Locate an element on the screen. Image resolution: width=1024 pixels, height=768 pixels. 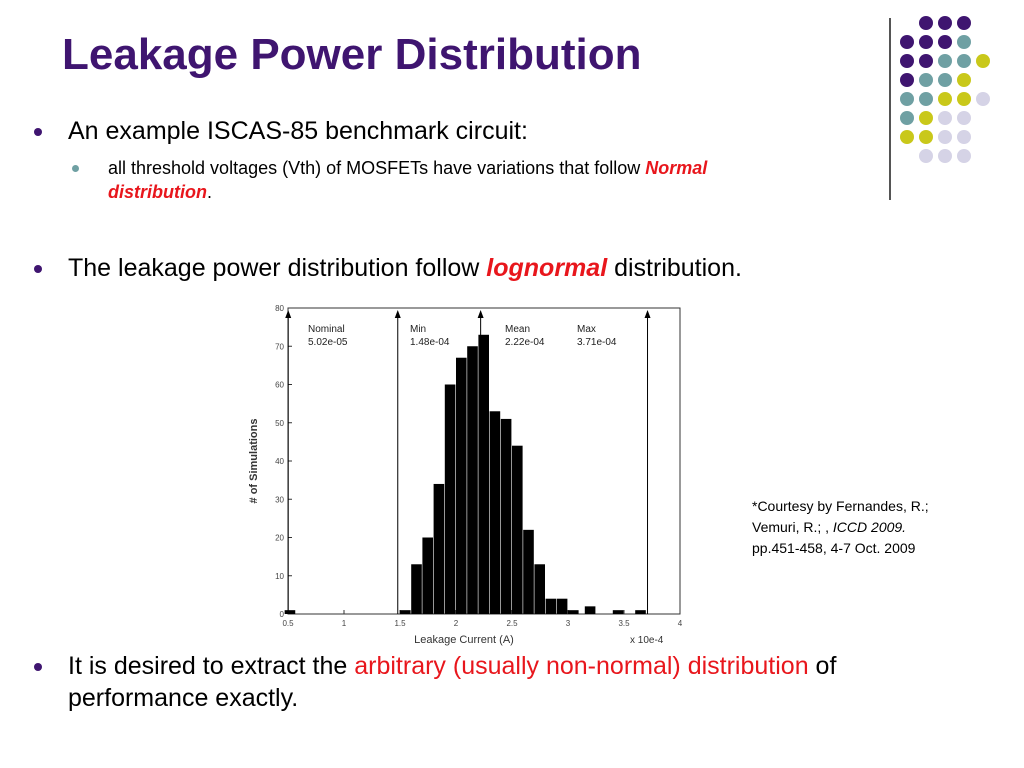
bullet-benchmark: An example ISCAS-85 benchmark circuit: is located at coordinates (298, 131).